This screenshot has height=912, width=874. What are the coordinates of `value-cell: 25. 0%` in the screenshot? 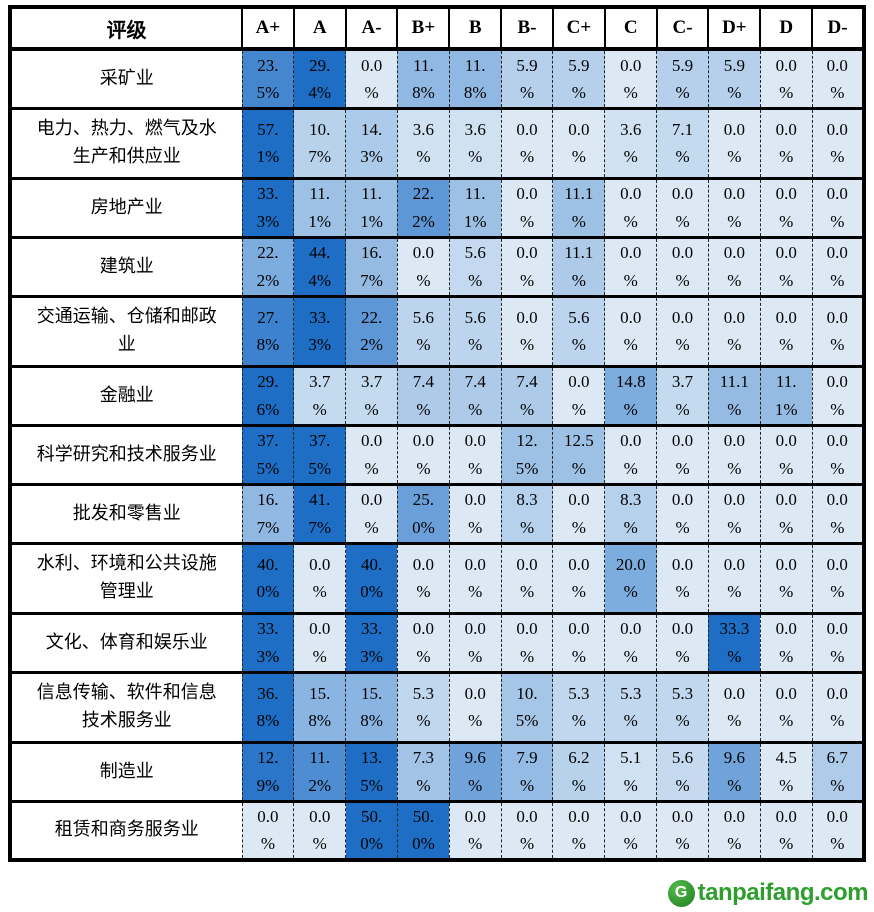 It's located at (423, 513).